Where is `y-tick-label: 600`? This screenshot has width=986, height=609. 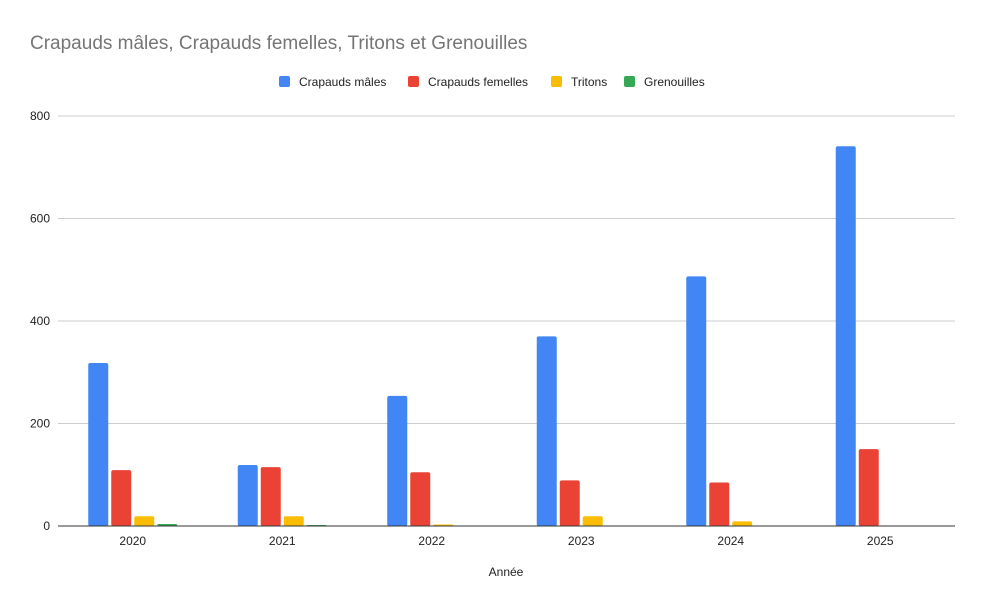 y-tick-label: 600 is located at coordinates (40, 219).